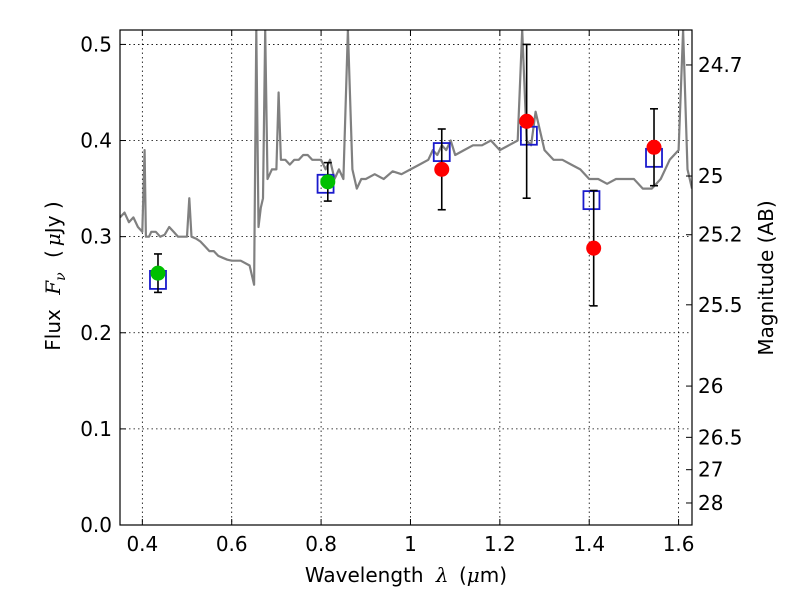  Describe the element at coordinates (710, 386) in the screenshot. I see `y2-tick-label: 26` at that location.